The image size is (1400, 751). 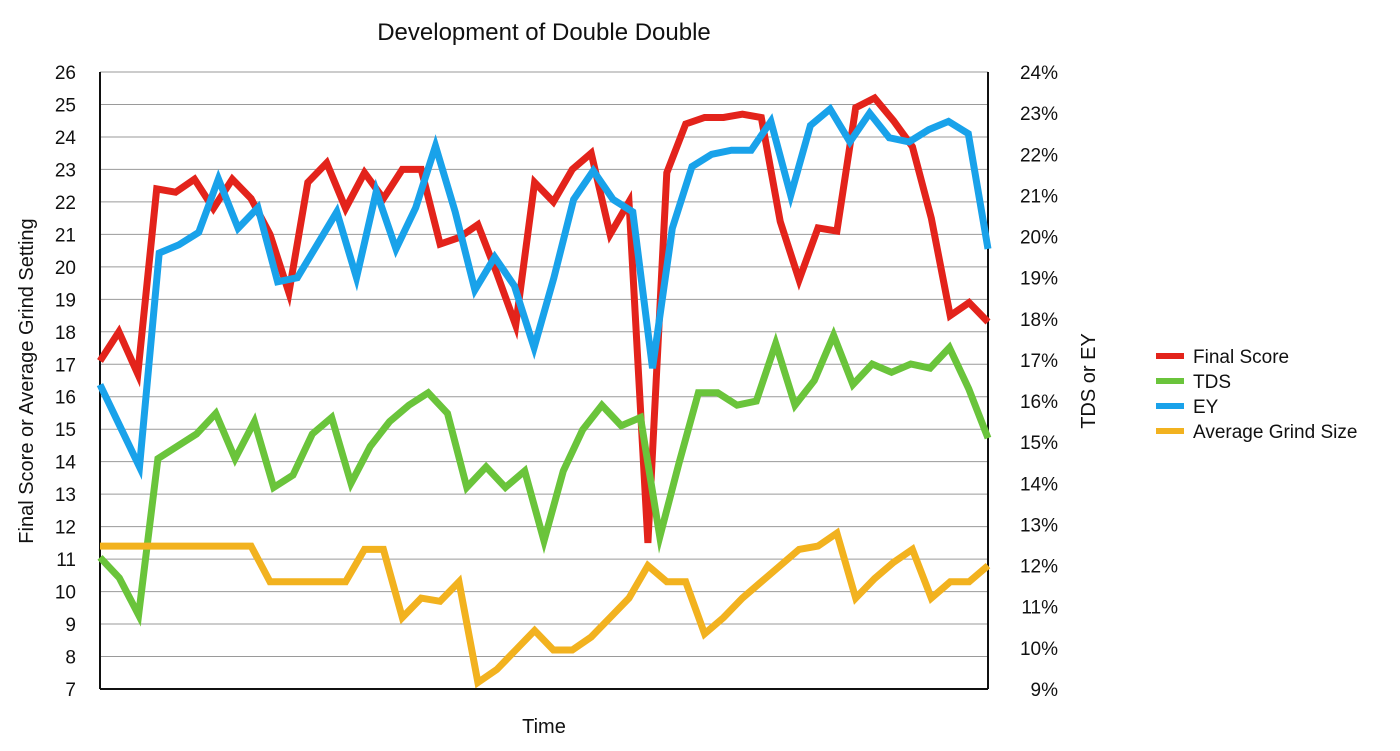 What do you see at coordinates (65, 593) in the screenshot?
I see `left-tick-label: 10` at bounding box center [65, 593].